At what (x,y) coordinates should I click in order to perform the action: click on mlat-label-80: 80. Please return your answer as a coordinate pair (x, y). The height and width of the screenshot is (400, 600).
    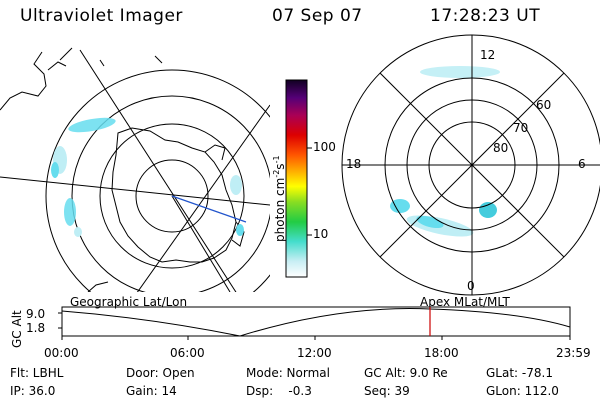
    Looking at the image, I should click on (501, 148).